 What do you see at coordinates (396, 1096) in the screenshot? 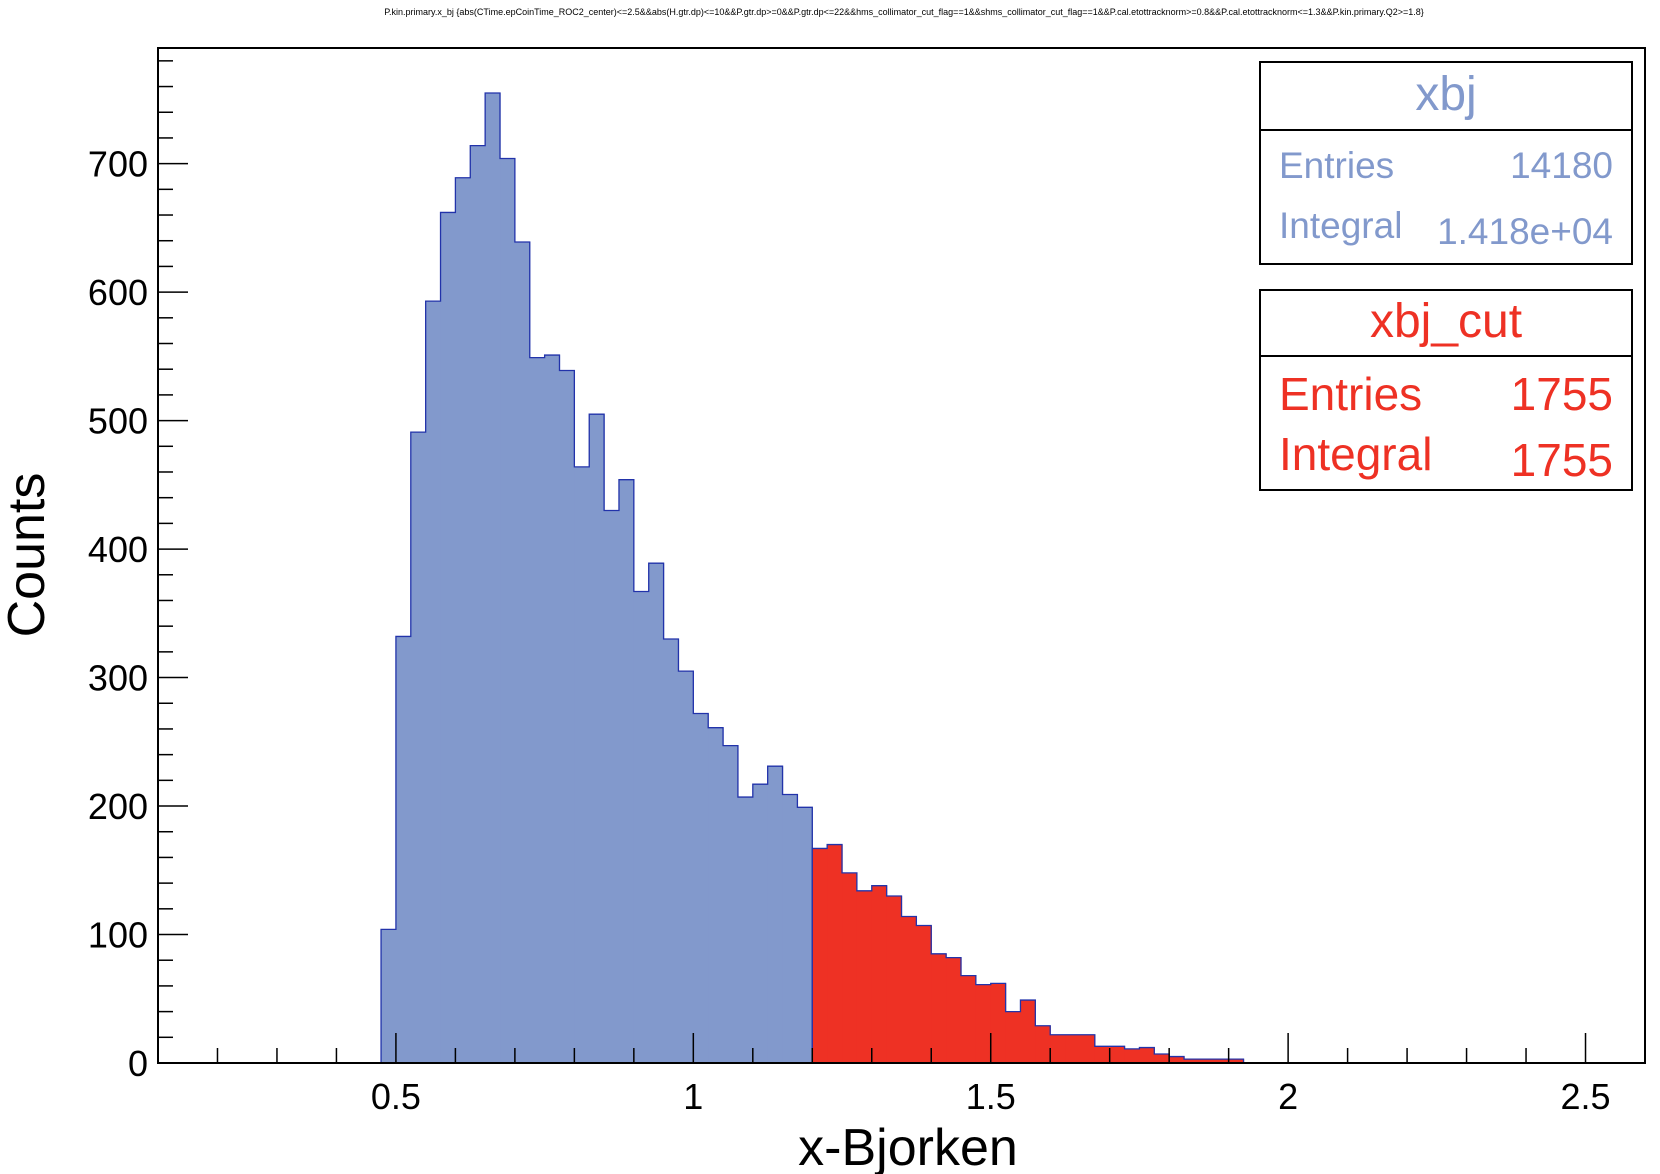
I see `x-tick-label: 0.5` at bounding box center [396, 1096].